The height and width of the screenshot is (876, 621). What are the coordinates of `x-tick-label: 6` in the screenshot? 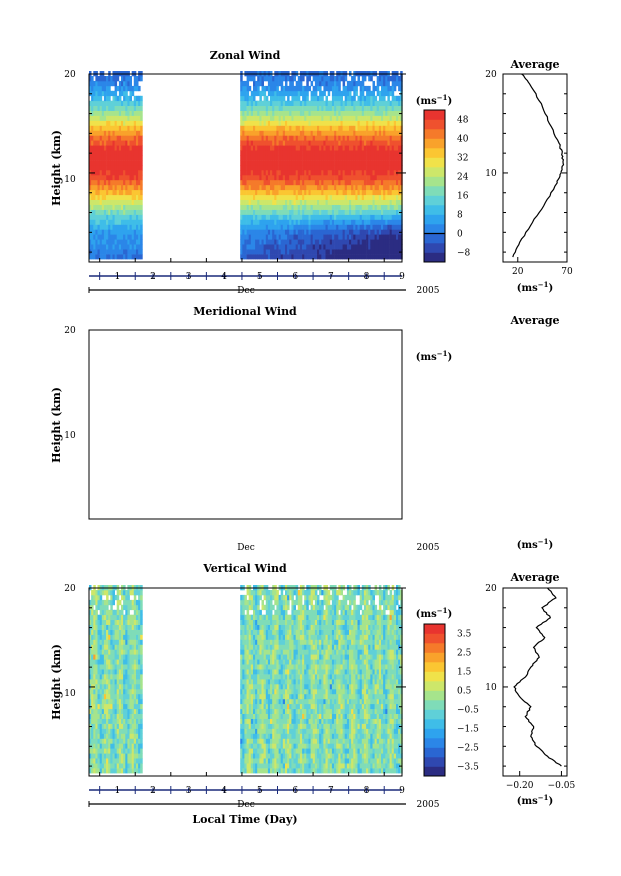 It's located at (295, 277).